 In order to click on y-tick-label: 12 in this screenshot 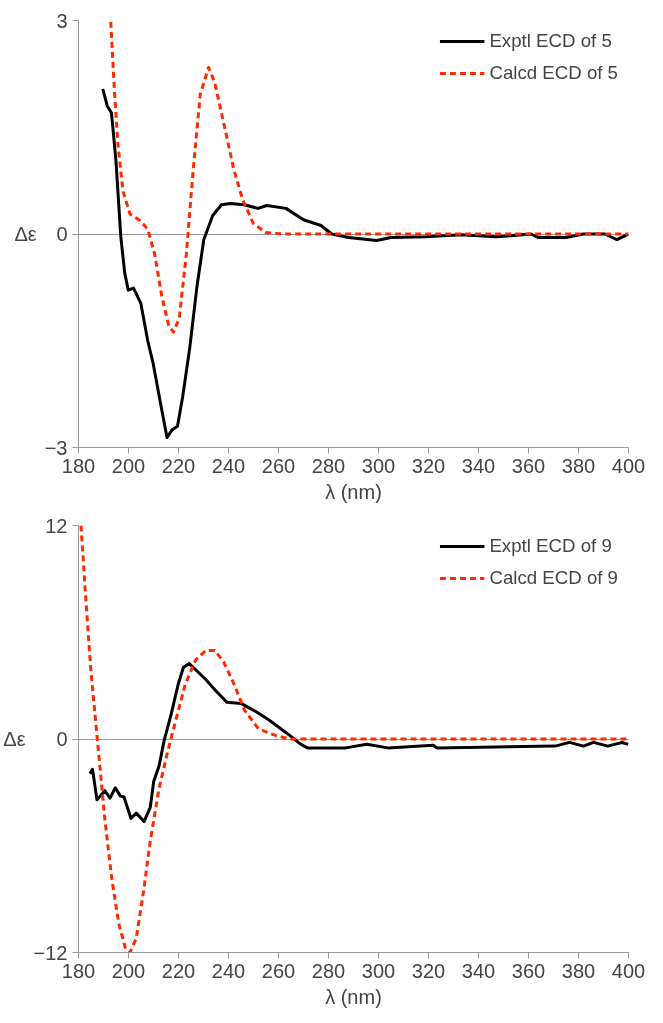, I will do `click(56, 525)`.